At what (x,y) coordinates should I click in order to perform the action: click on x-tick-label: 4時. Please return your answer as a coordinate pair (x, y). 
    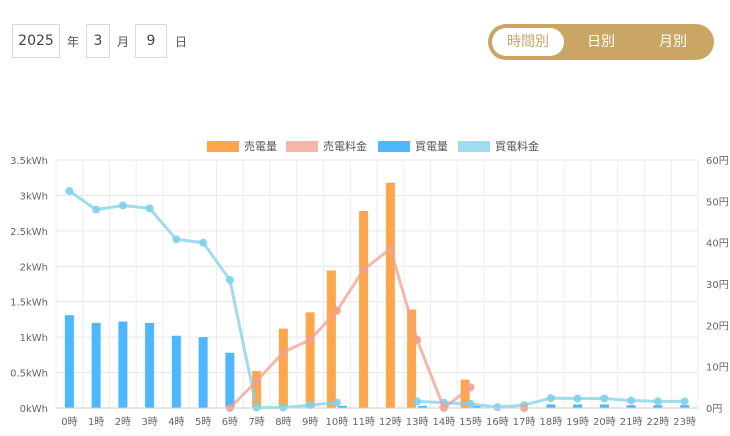
    Looking at the image, I should click on (176, 422).